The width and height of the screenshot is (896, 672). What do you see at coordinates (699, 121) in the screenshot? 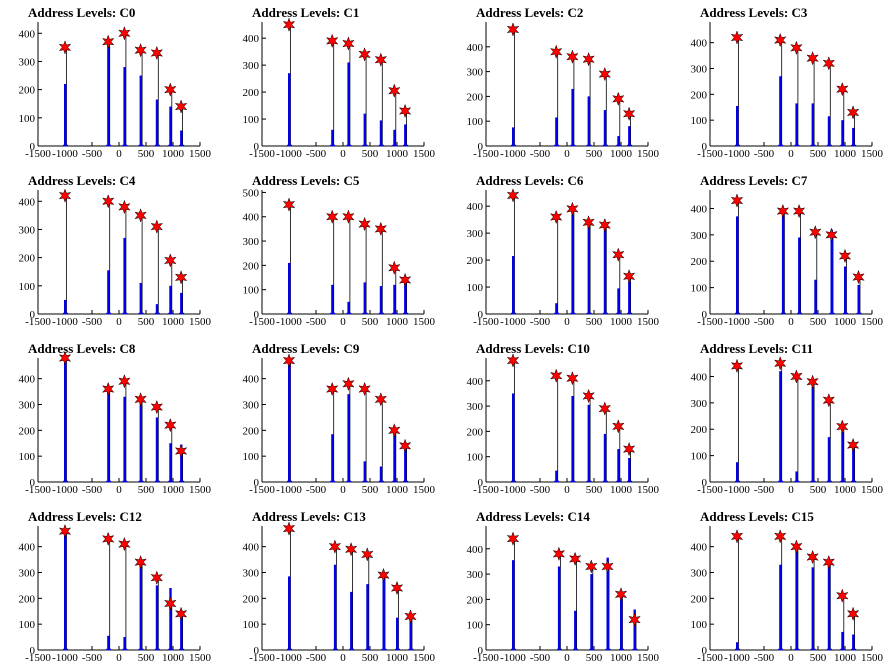
I see `y-tick-label: 100` at bounding box center [699, 121].